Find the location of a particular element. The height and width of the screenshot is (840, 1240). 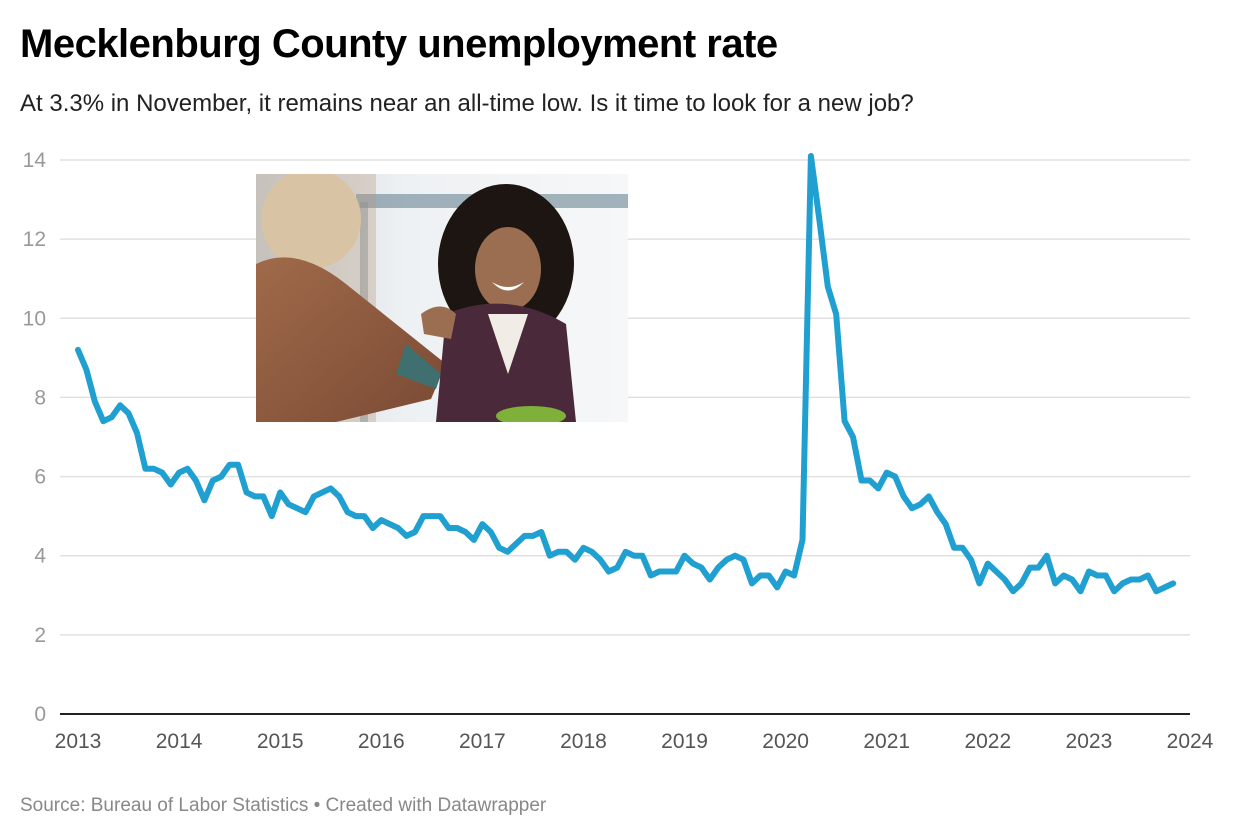

y-tick-label: 8 is located at coordinates (40, 397).